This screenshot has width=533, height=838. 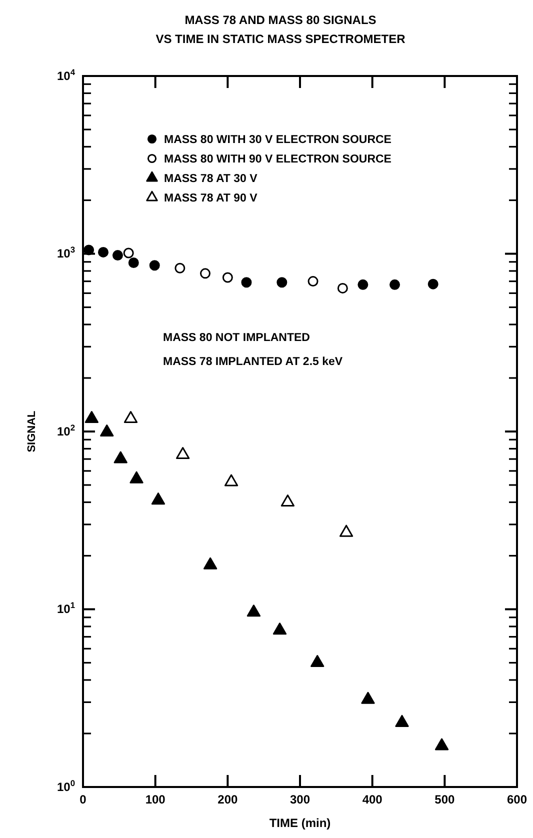 I want to click on annotation: MASS 80 NOT IMPLANTED, so click(x=236, y=338).